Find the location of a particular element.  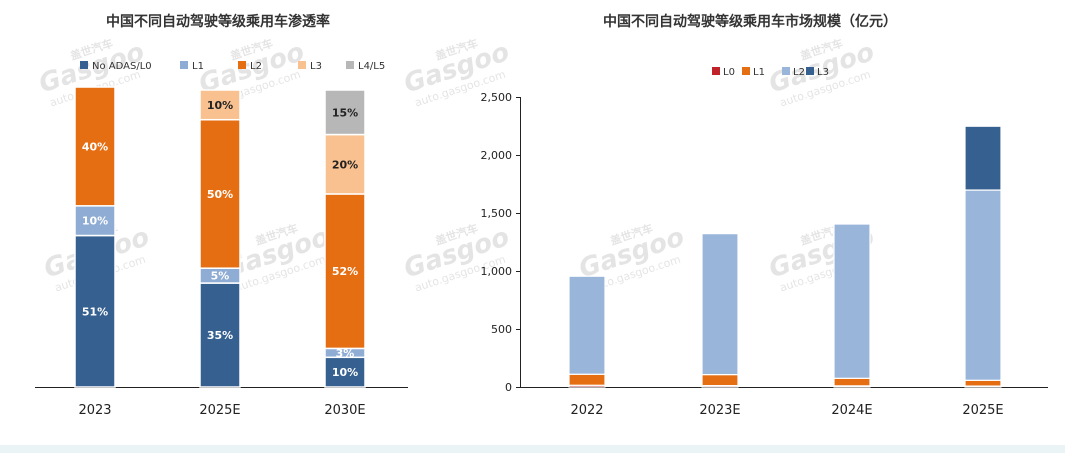

x-tick-label: 2022 is located at coordinates (586, 410).